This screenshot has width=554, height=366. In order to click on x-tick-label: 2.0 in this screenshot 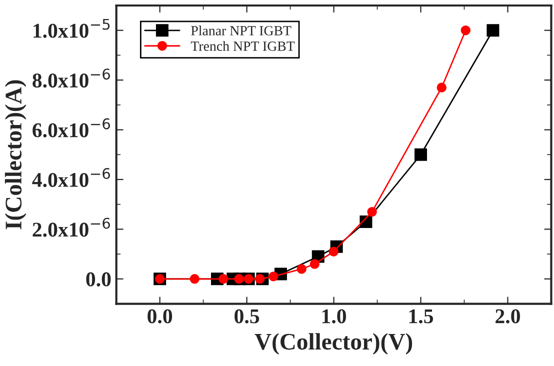, I will do `click(508, 316)`.